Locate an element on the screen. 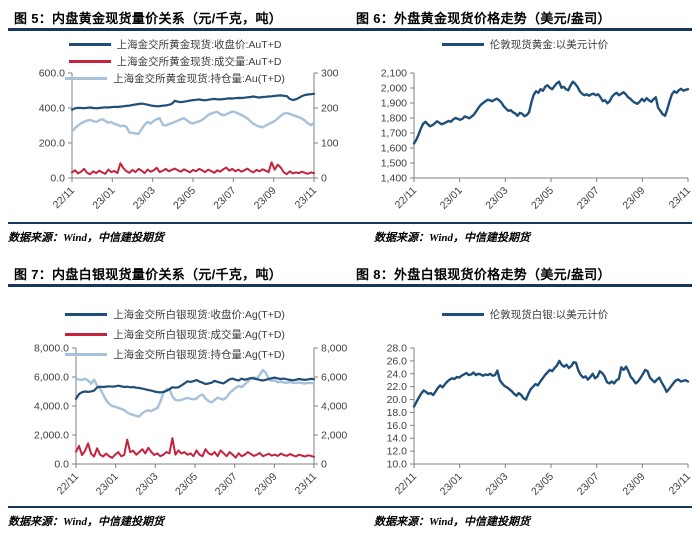  y-axis-label: 1,700 is located at coordinates (394, 134).